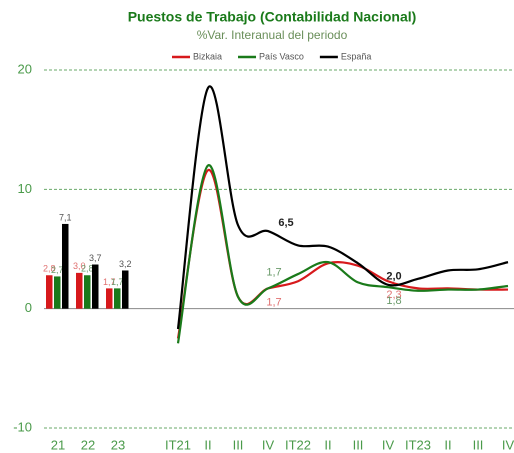  What do you see at coordinates (25, 188) in the screenshot?
I see `y-tick-label: 10` at bounding box center [25, 188].